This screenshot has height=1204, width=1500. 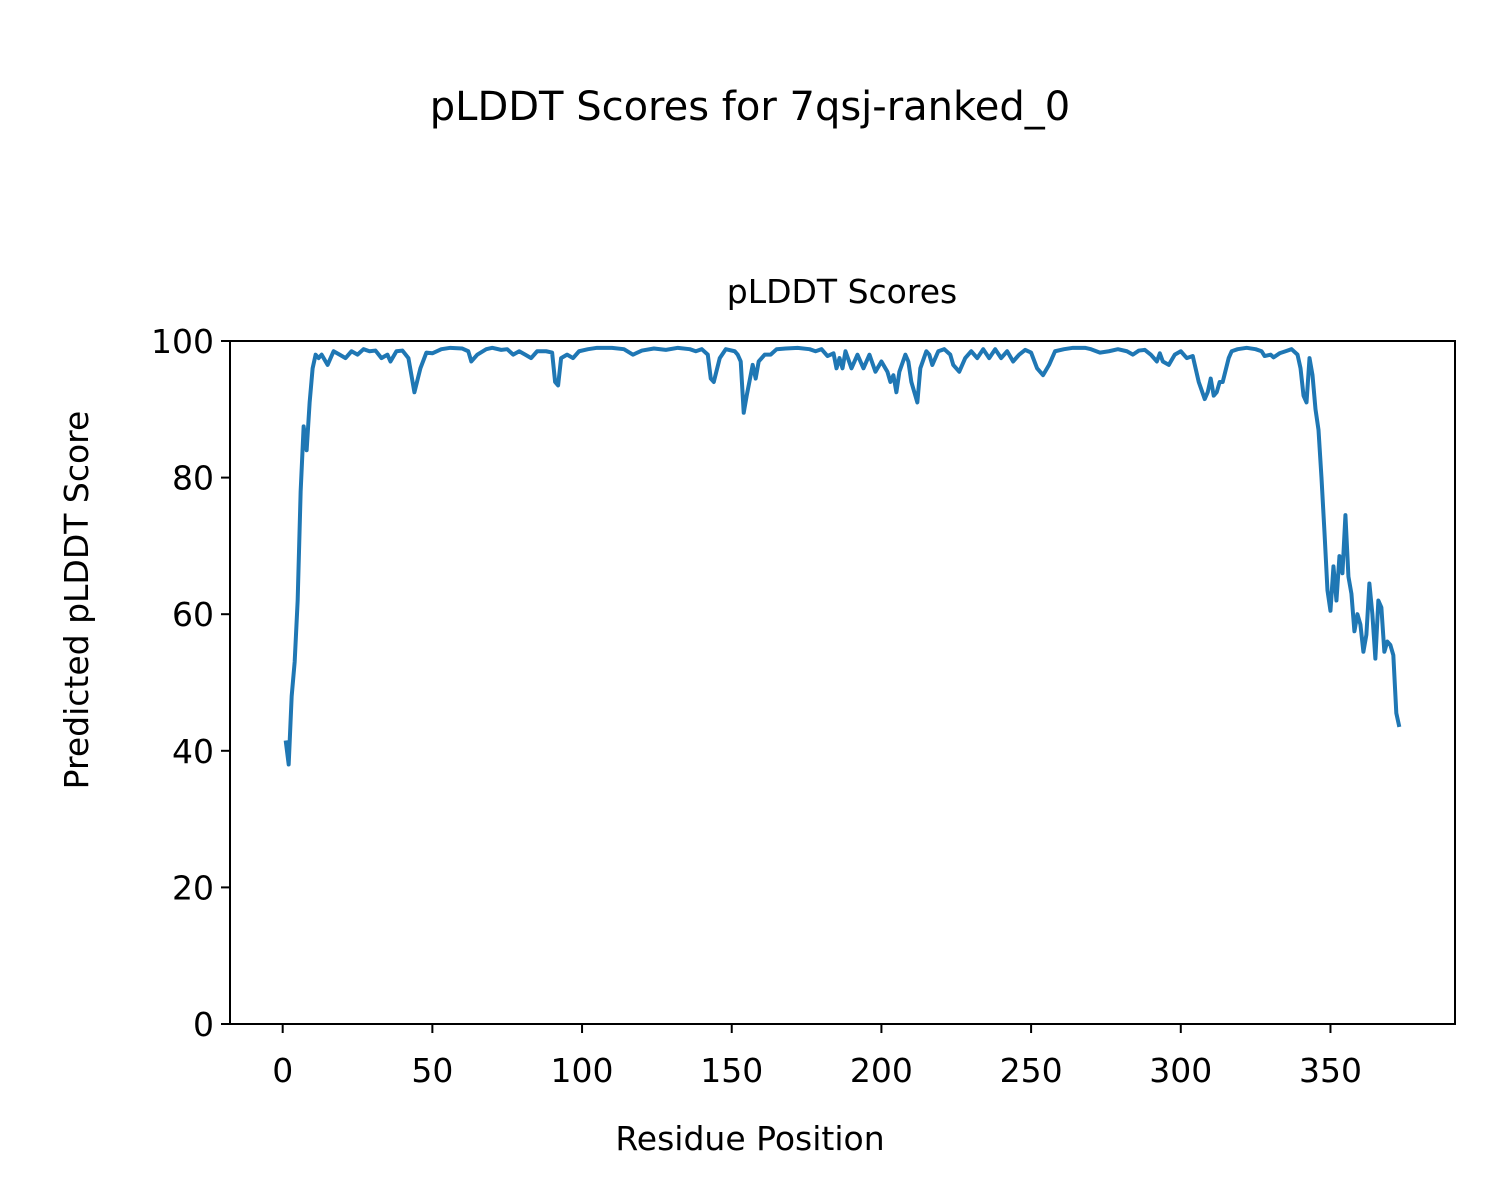 I want to click on x-axis-label: Residue Position, so click(x=749, y=1138).